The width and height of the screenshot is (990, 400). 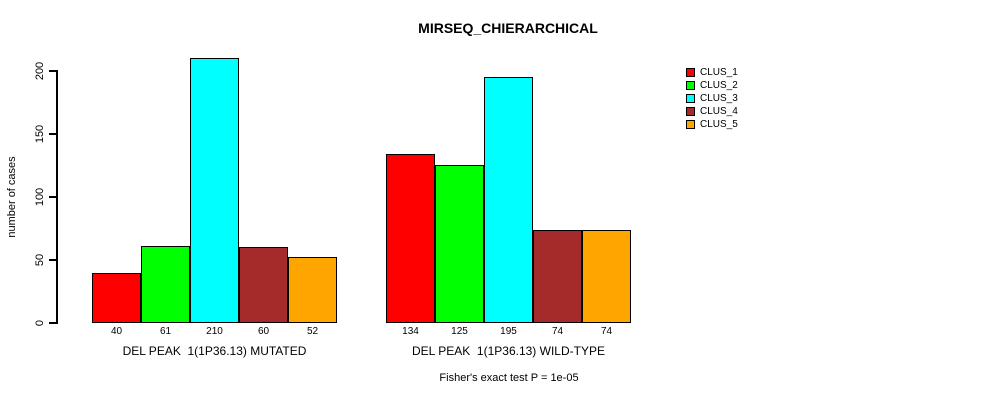 What do you see at coordinates (312, 290) in the screenshot?
I see `bar-clus_5-group1` at bounding box center [312, 290].